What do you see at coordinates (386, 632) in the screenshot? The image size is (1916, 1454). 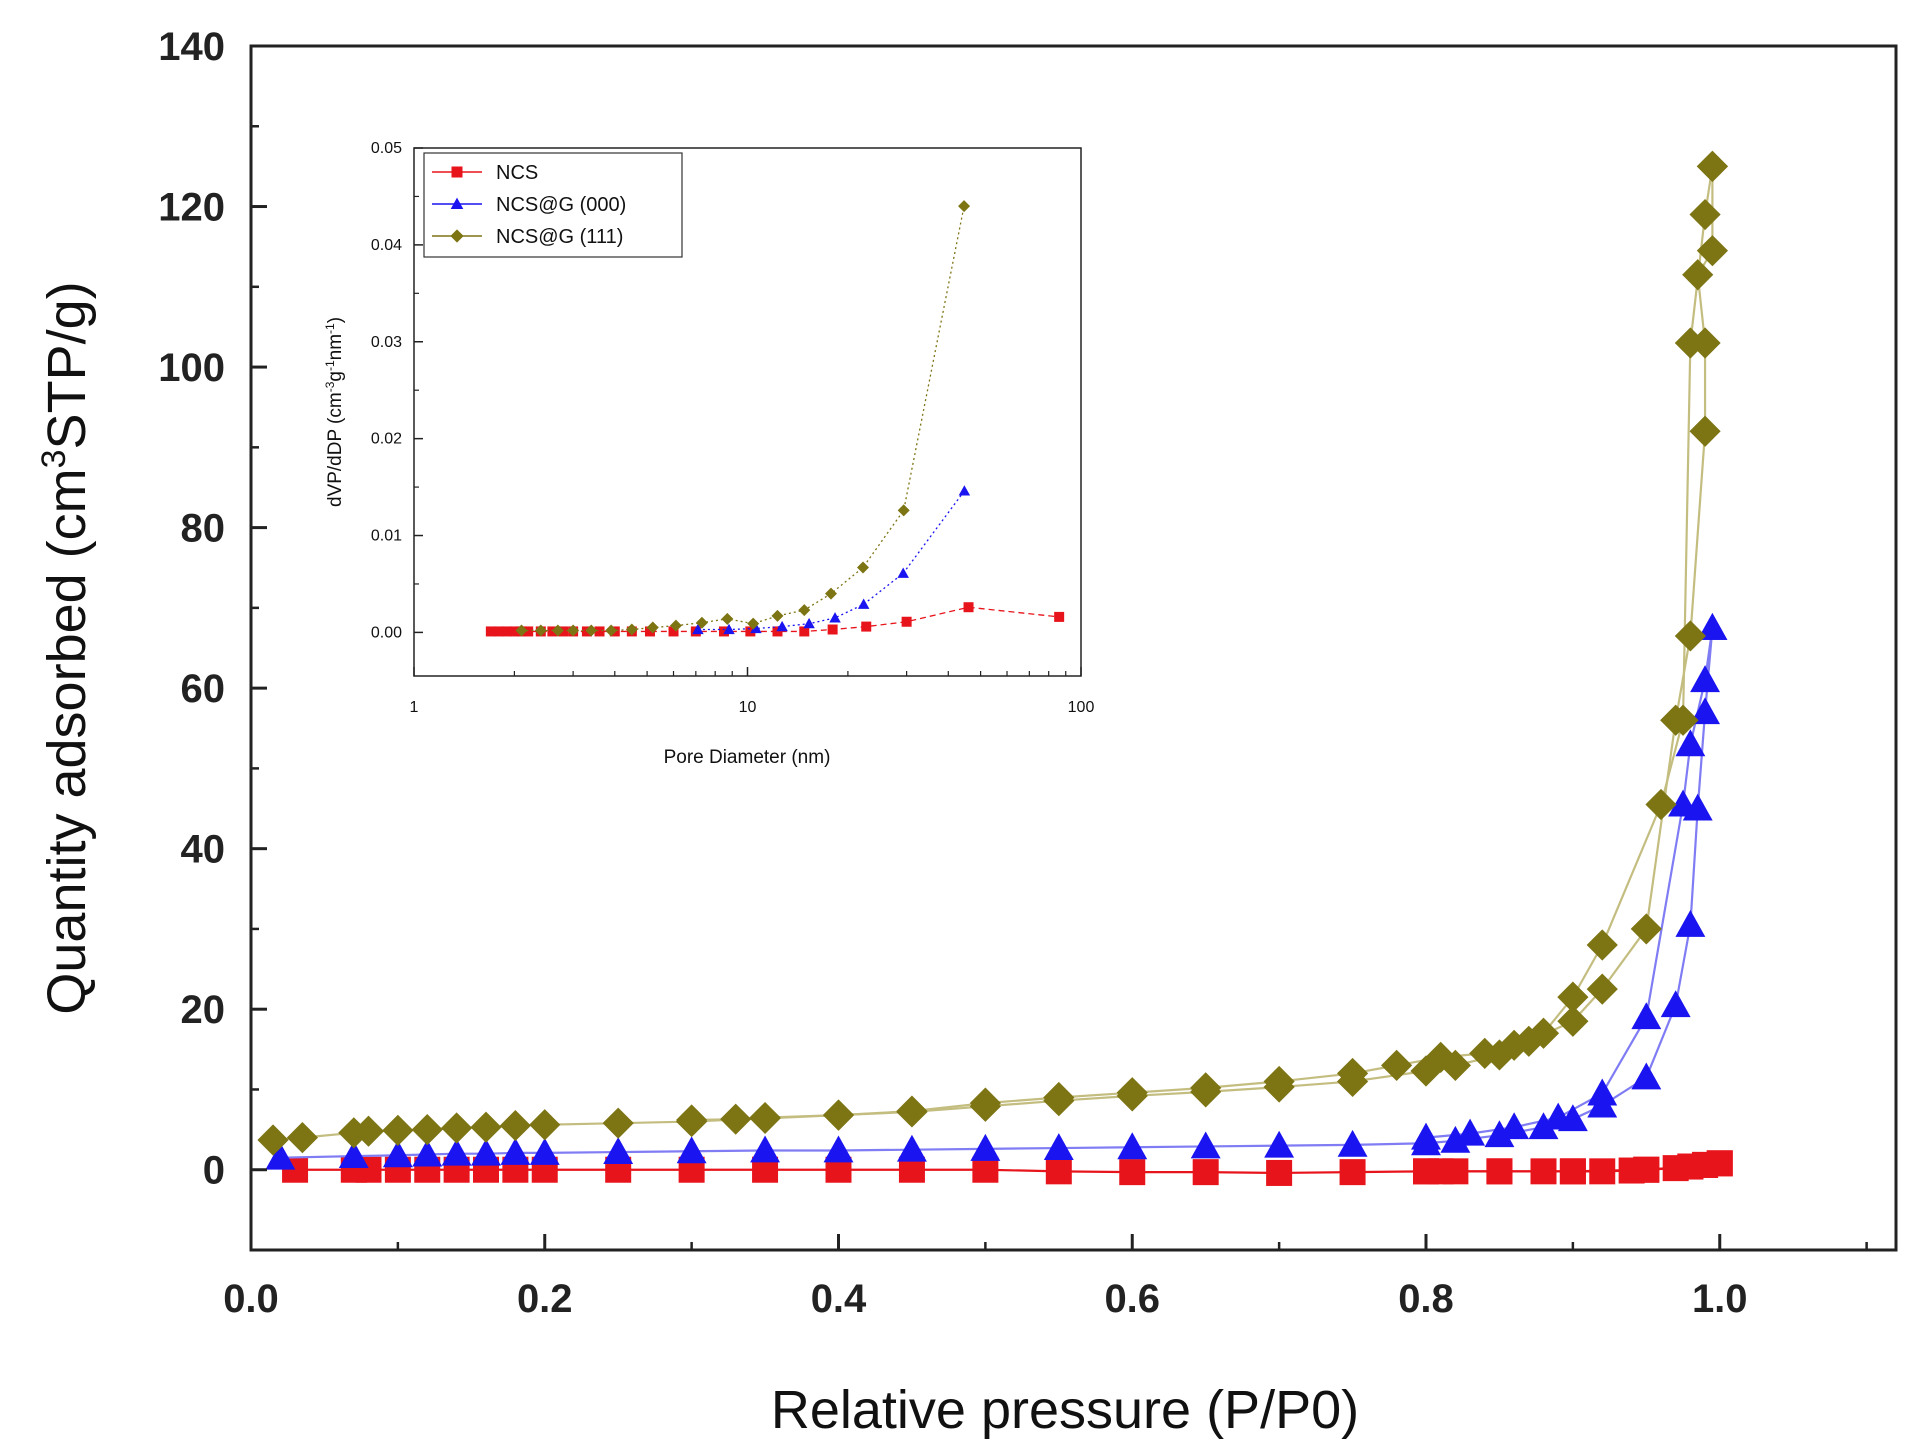 I see `inset-y-tick-label: 0.00` at bounding box center [386, 632].